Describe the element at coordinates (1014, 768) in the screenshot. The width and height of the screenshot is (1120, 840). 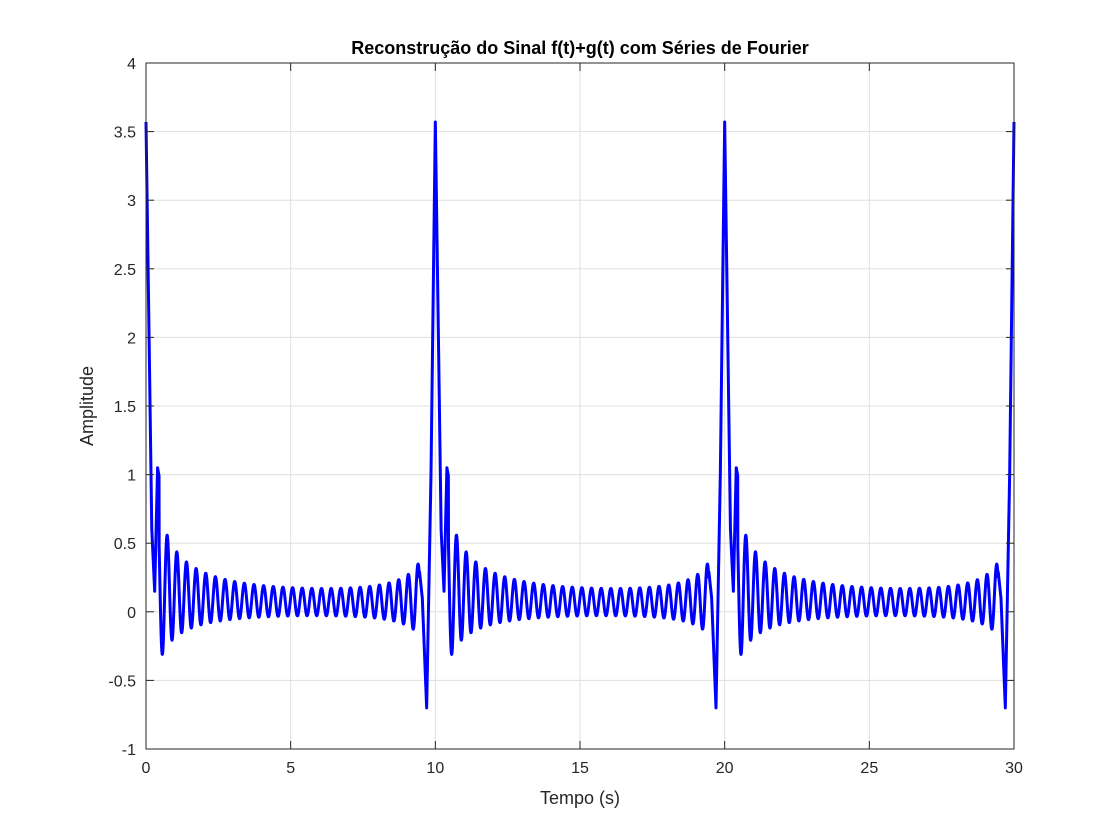
I see `x-tick-label: 30` at that location.